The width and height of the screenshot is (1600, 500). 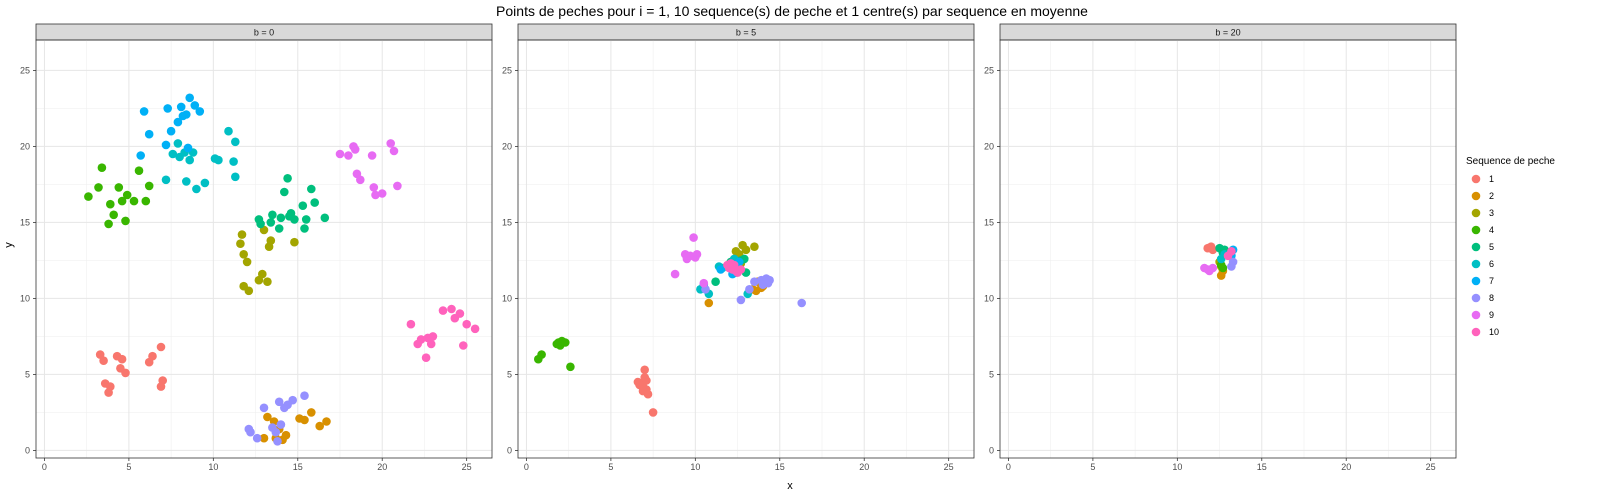 What do you see at coordinates (1262, 467) in the screenshot?
I see `x-tick-label: 15` at bounding box center [1262, 467].